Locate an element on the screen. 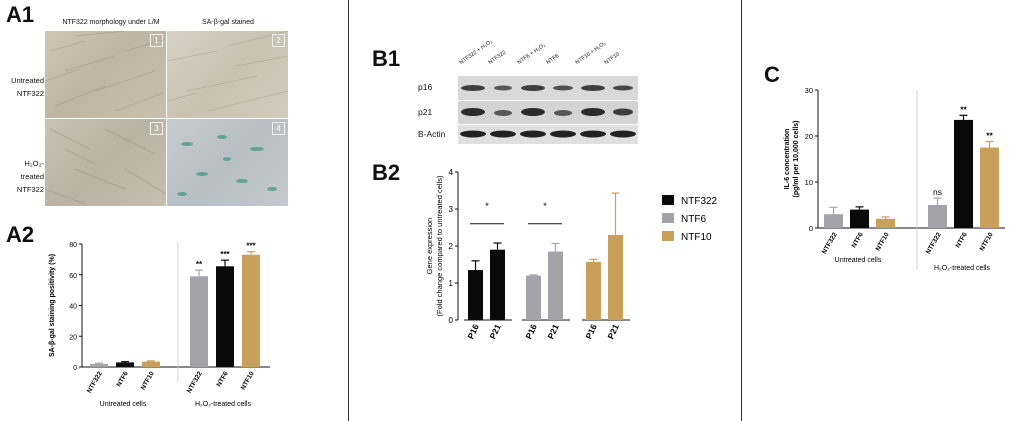 The height and width of the screenshot is (421, 1016). blot-b-actin is located at coordinates (548, 134).